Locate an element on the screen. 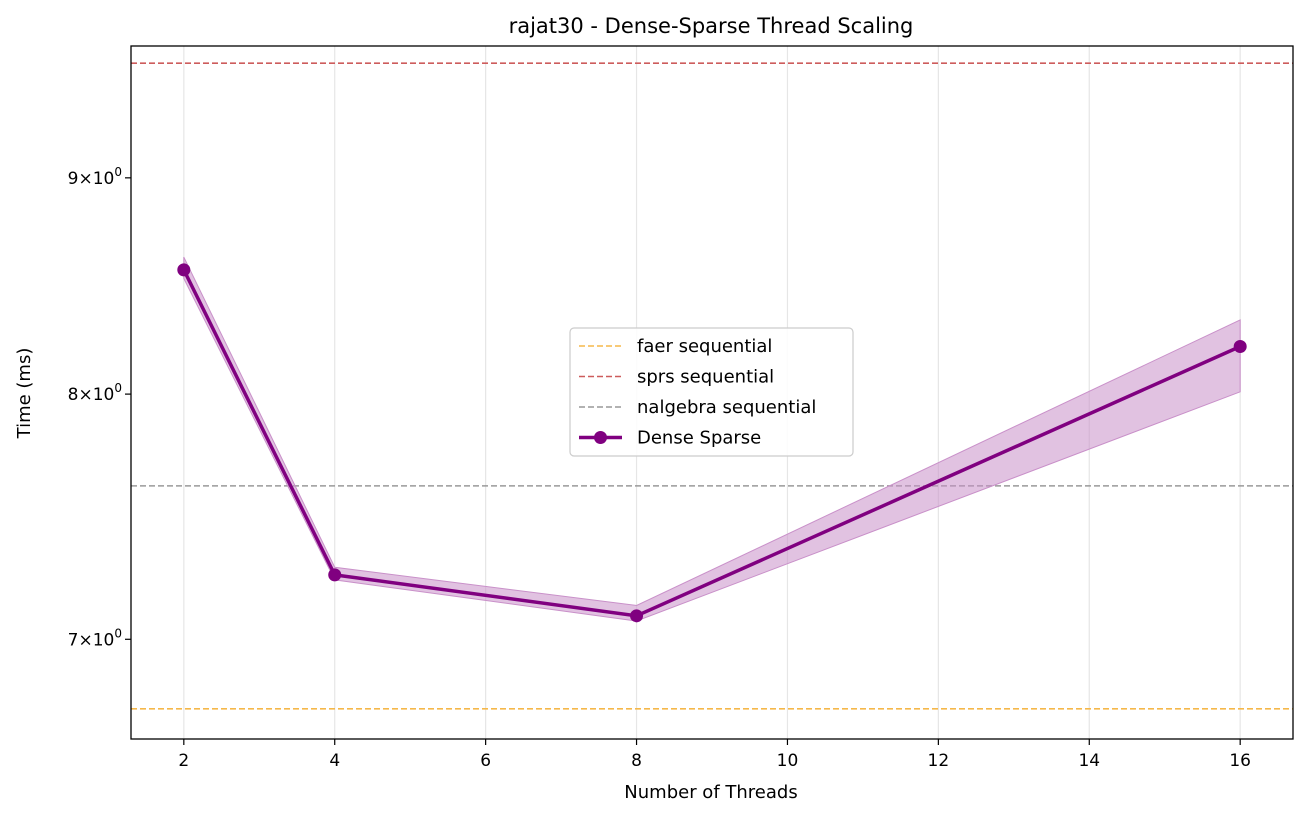 Image resolution: width=1308 pixels, height=817 pixels. chart-title: rajat30 - Dense-Sparse Thread Scaling is located at coordinates (711, 26).